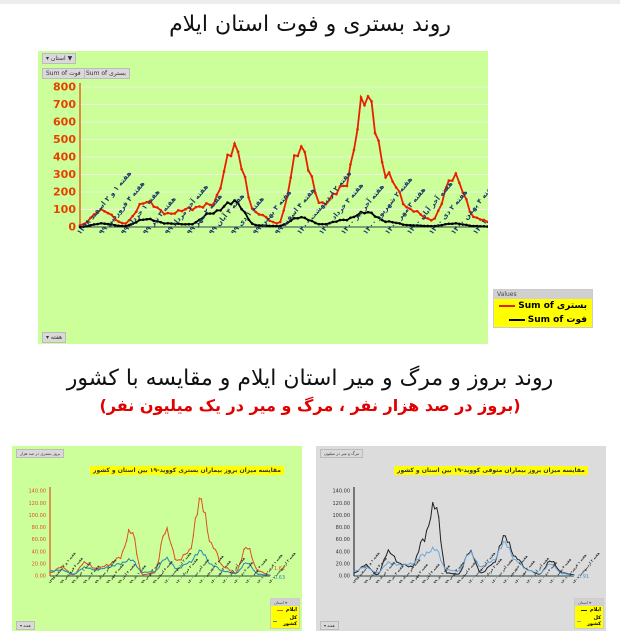  What do you see at coordinates (310, 24) in the screenshot?
I see `page-title: روند بستری و فوت استان ایلام` at bounding box center [310, 24].